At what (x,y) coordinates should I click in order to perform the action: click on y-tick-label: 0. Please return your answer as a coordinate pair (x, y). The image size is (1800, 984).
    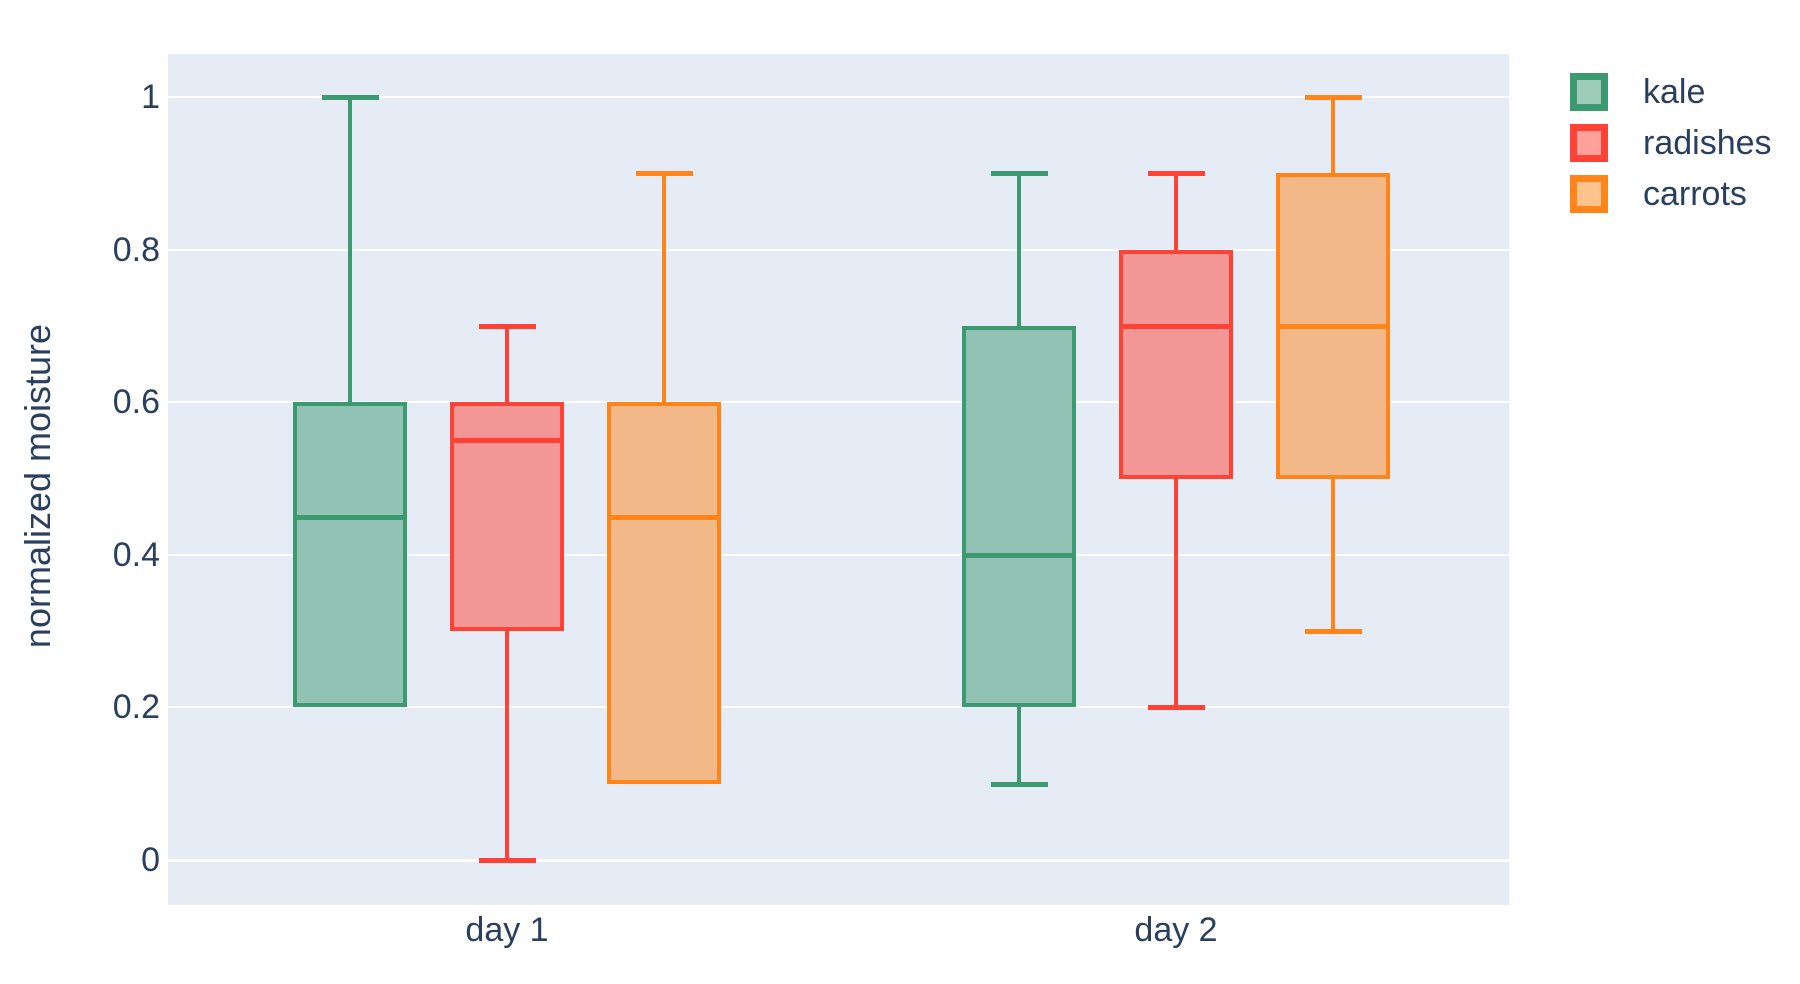
    Looking at the image, I should click on (150, 860).